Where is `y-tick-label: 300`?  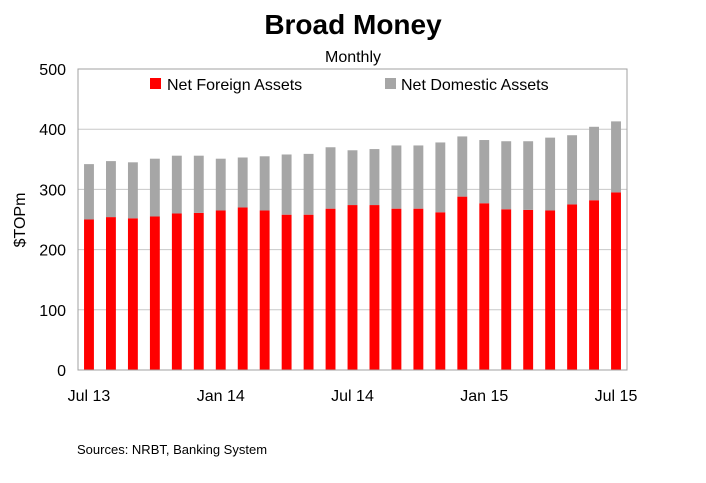 y-tick-label: 300 is located at coordinates (52, 190).